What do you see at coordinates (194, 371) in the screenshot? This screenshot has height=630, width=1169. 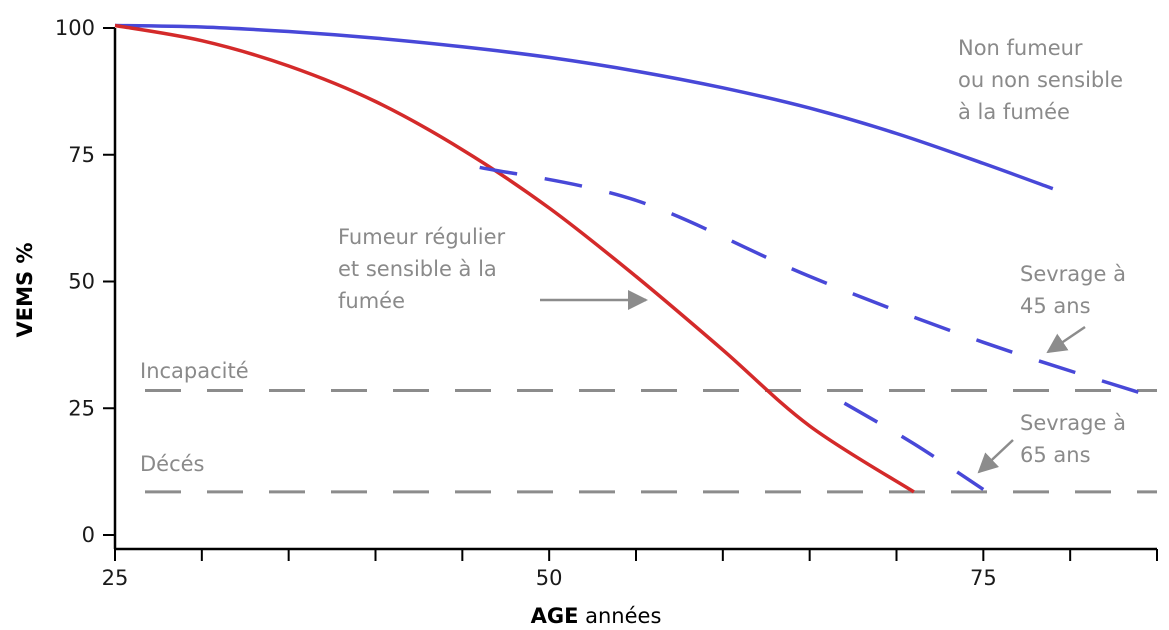 I see `threshold-label-incapacite: Incapacité` at bounding box center [194, 371].